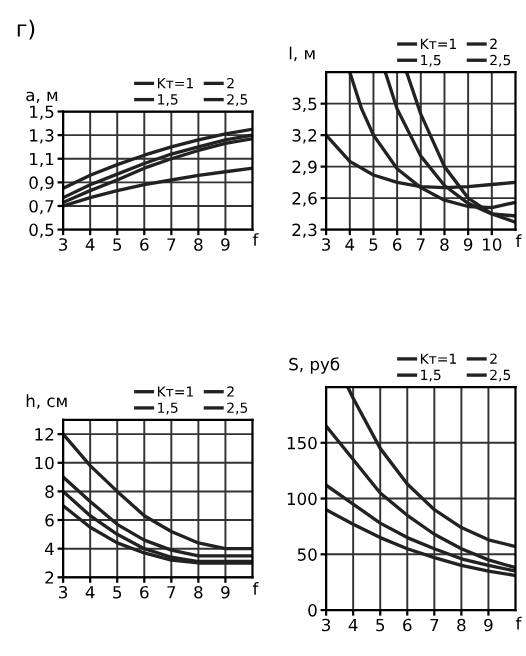 The image size is (526, 656). Describe the element at coordinates (41, 207) in the screenshot. I see `y-tick-label: 0,7` at that location.